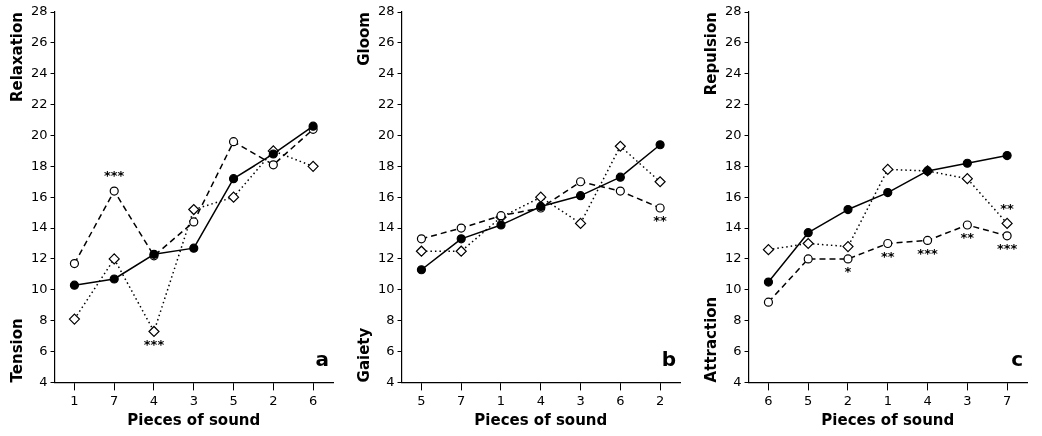 This screenshot has height=436, width=1042. I want to click on text: b, so click(668, 358).